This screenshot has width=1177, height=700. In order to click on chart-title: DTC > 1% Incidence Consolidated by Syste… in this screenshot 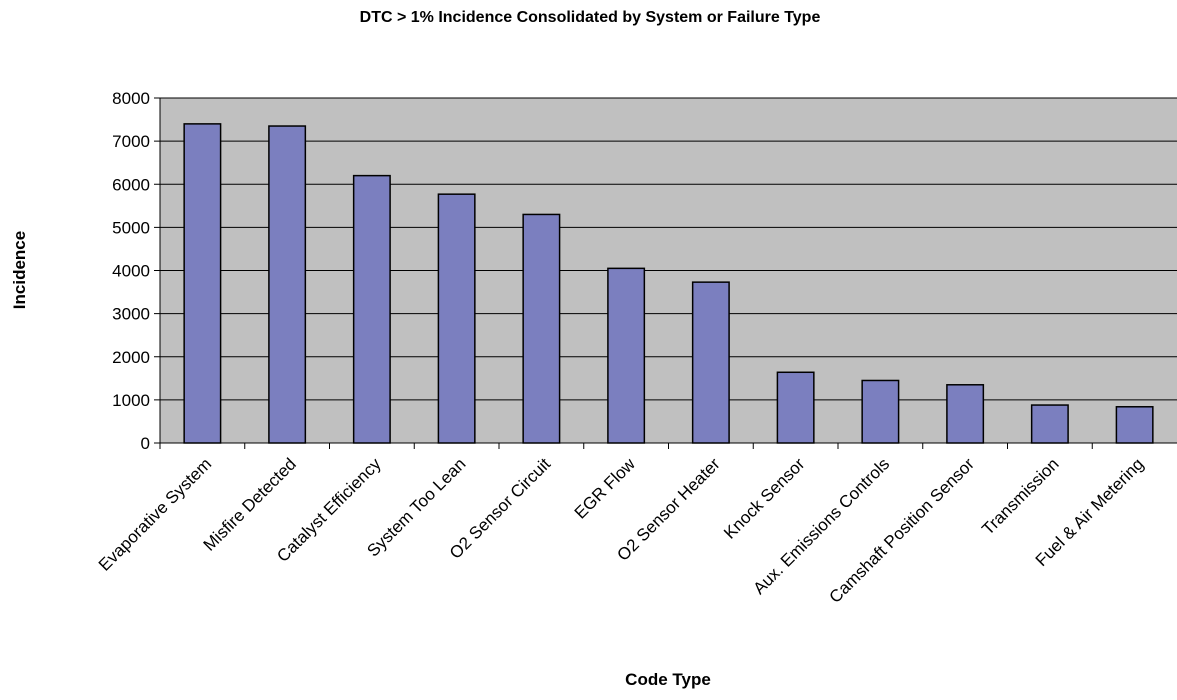, I will do `click(590, 17)`.